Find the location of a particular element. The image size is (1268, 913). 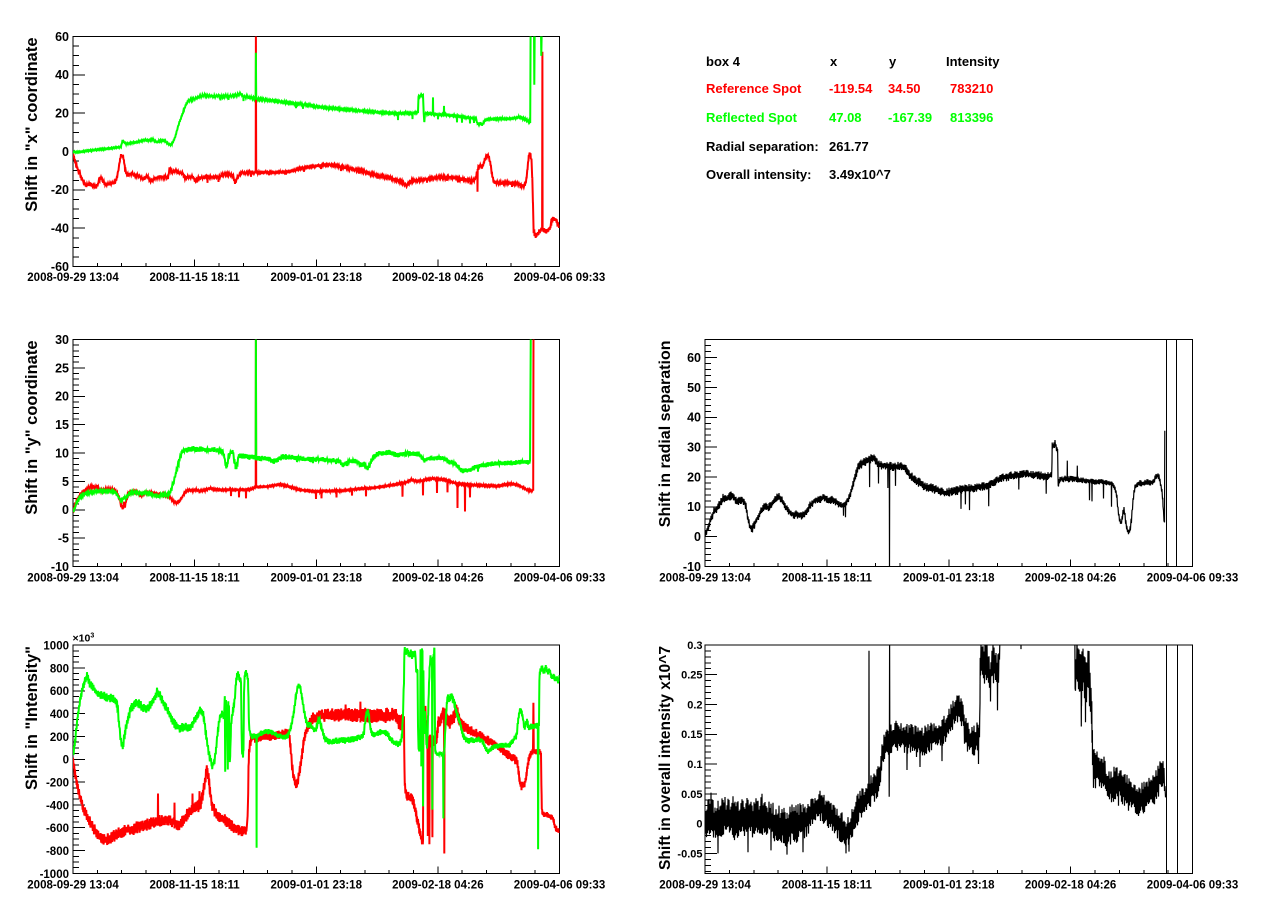

svg-text: 15 is located at coordinates (62, 425).